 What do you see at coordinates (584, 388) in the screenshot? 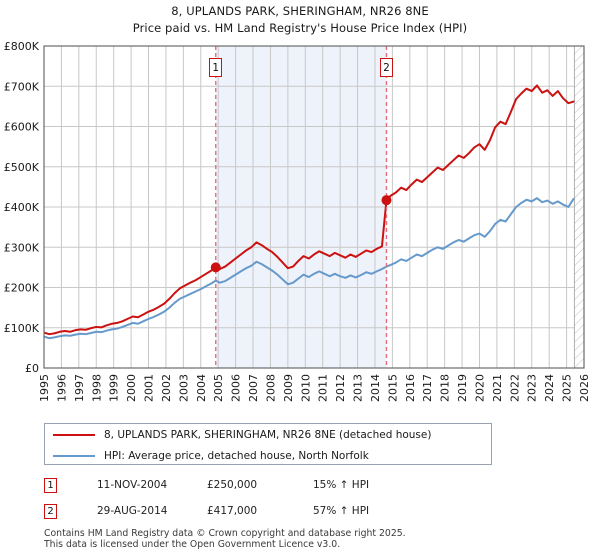
I see `svg-text: 2026` at bounding box center [584, 388].